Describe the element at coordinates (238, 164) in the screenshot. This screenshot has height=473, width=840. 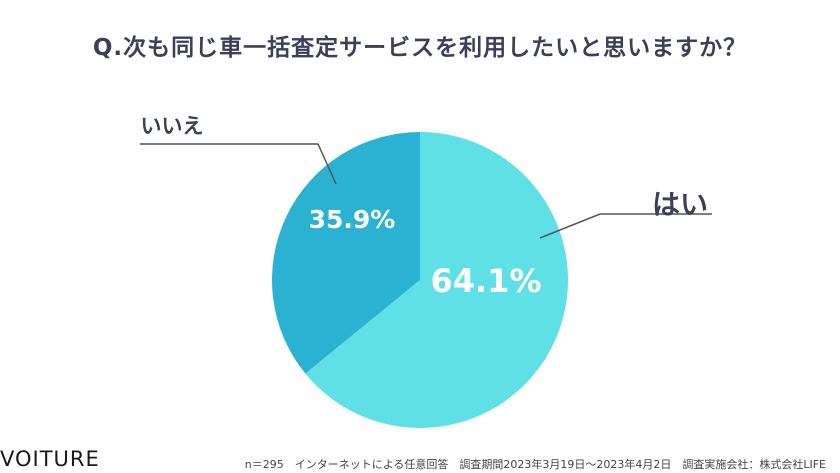
I see `leader-line-no` at that location.